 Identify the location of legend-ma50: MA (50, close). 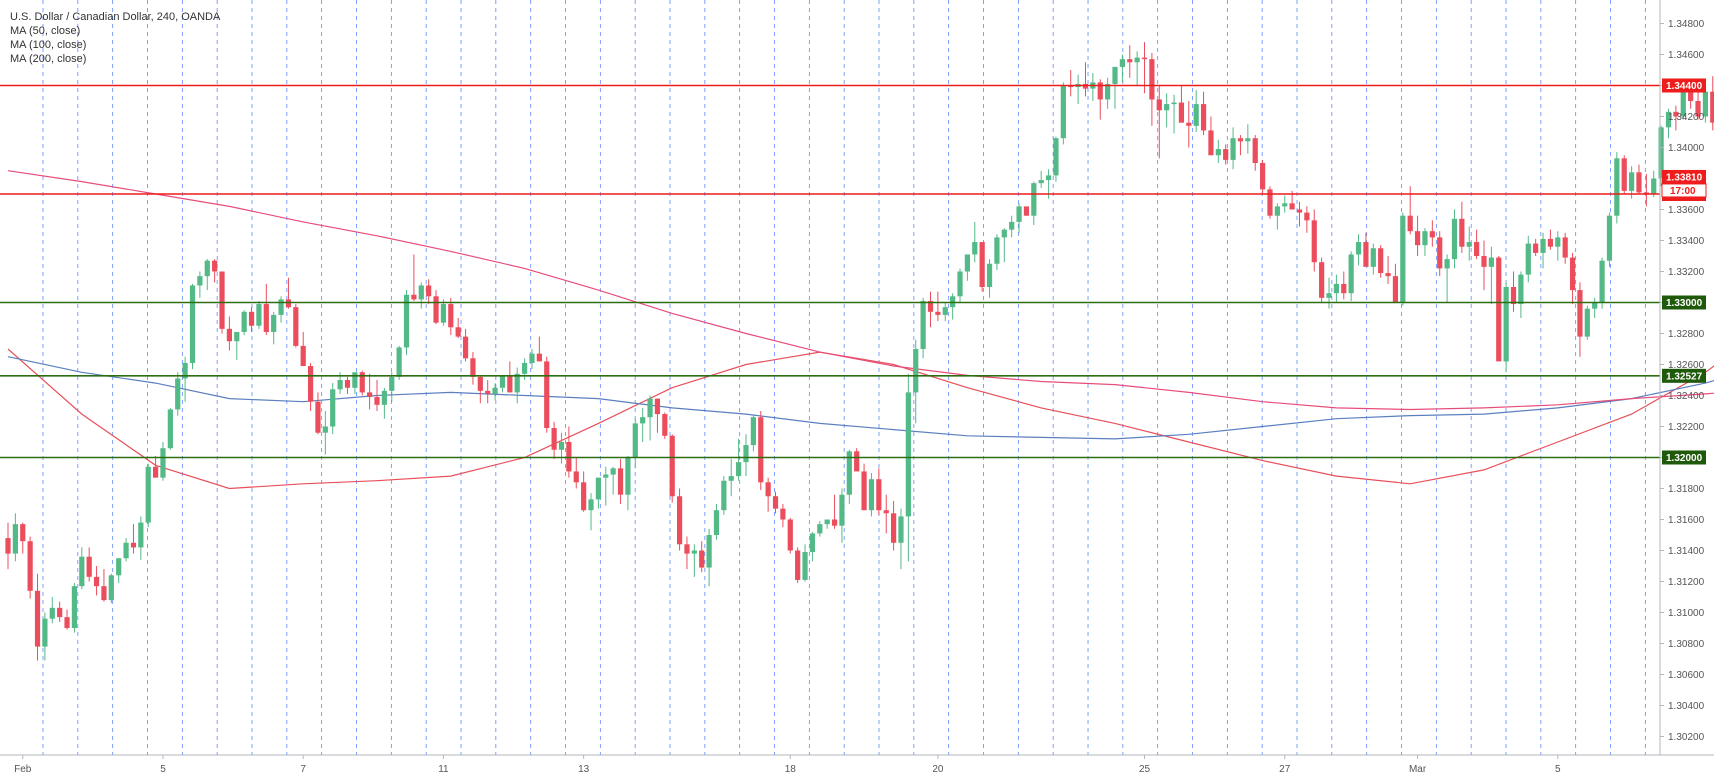
(45, 31).